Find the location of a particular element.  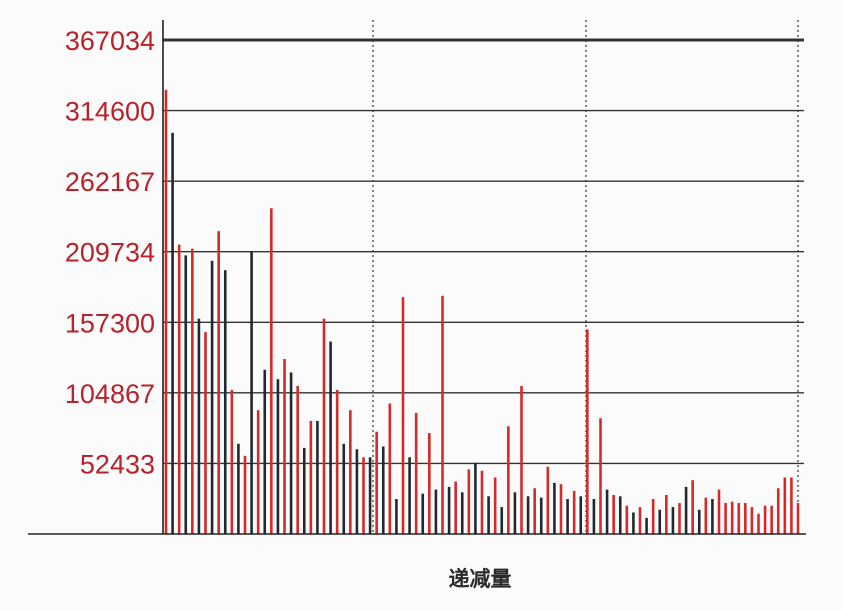

y-tick-label: 209734 is located at coordinates (110, 253).